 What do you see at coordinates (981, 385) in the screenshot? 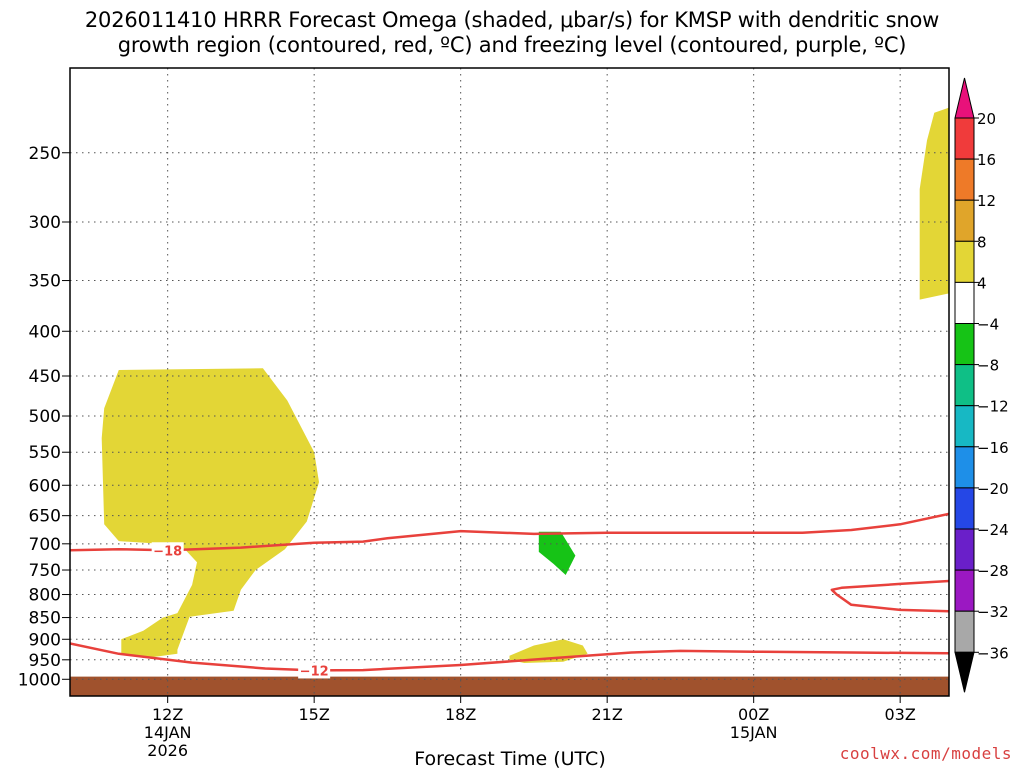
I see `colorbar: 20 16 12 8 4 −4 −8 −12 −16 −20 −24 −28 −32 −36` at bounding box center [981, 385].